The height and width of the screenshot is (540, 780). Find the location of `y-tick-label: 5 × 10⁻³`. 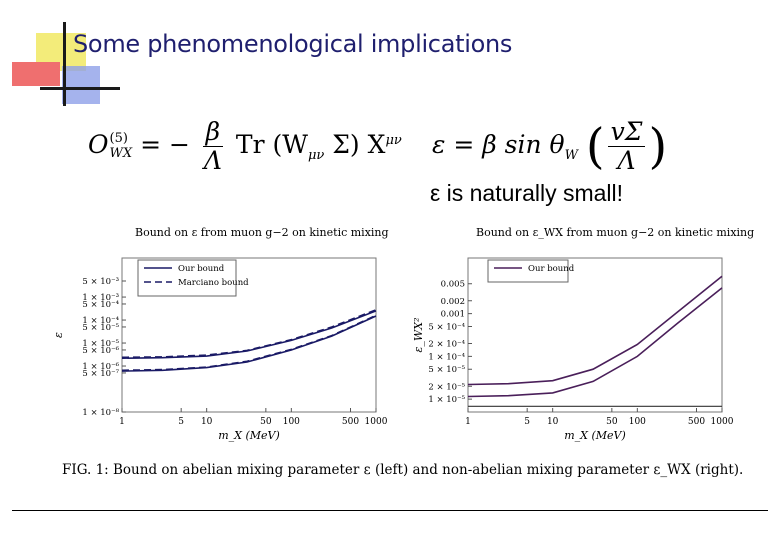

y-tick-label: 5 × 10⁻³ is located at coordinates (100, 282).